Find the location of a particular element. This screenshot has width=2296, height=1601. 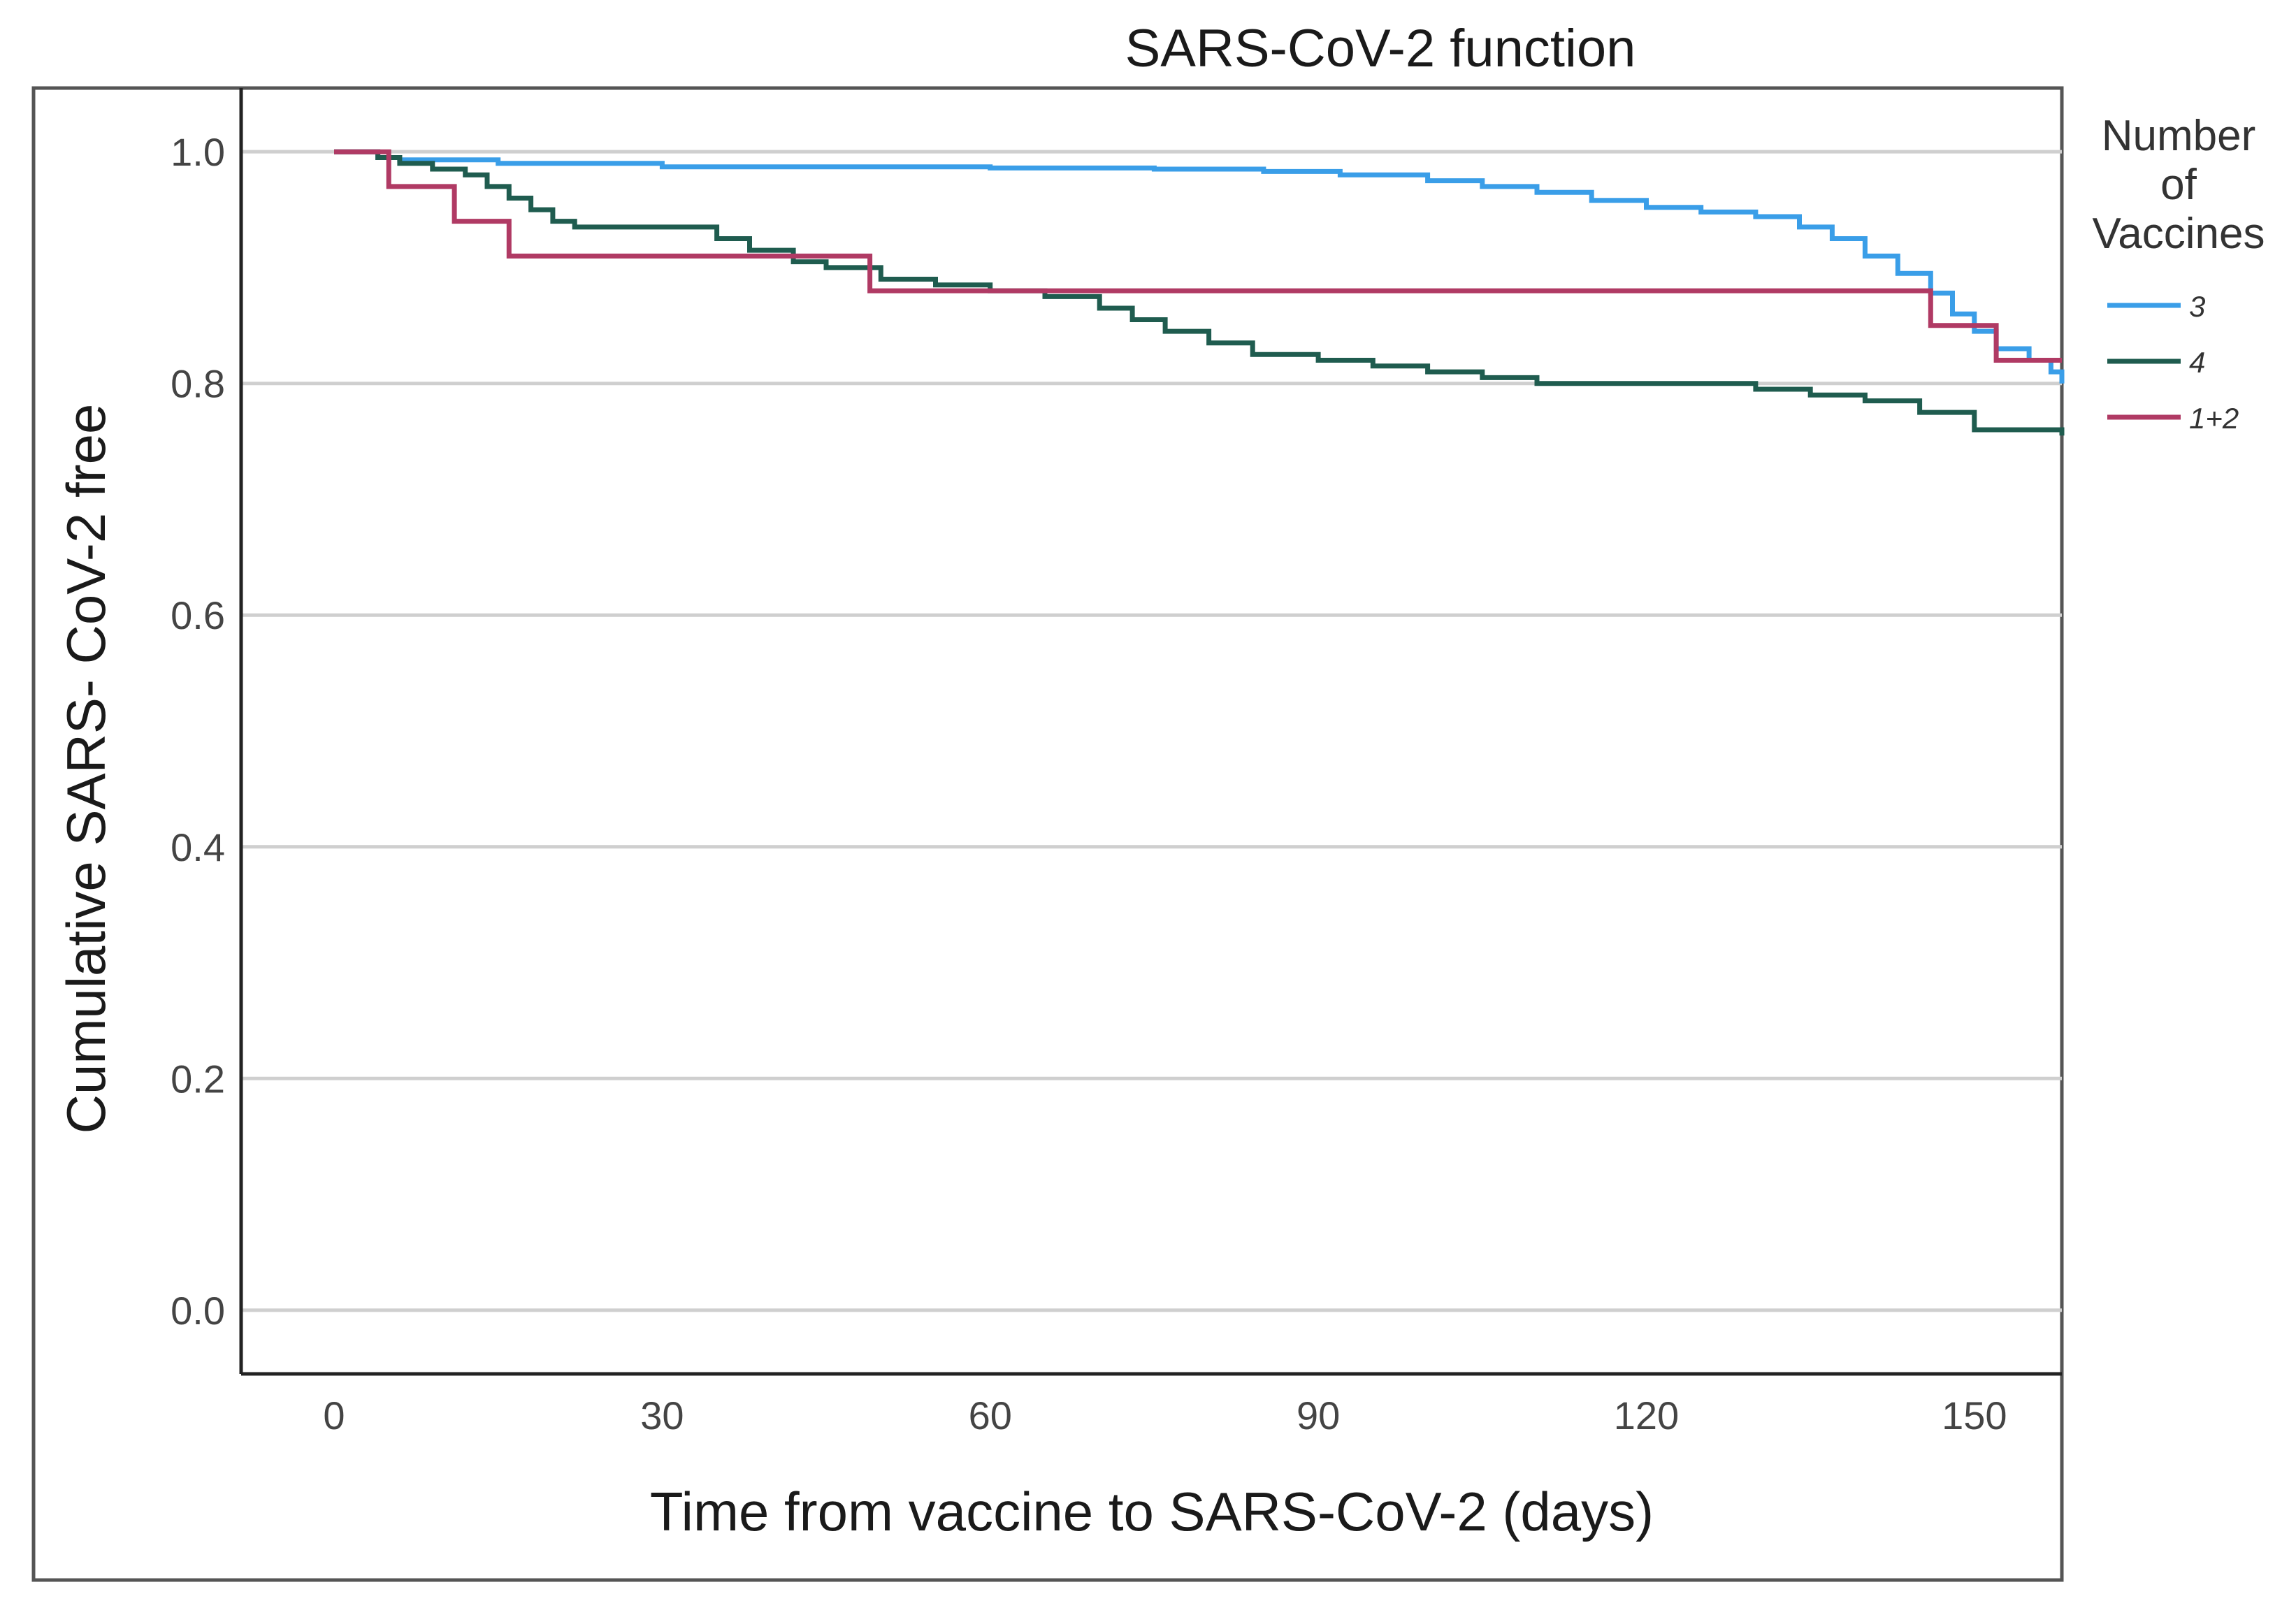

y-tick-label: 0.6 is located at coordinates (198, 615).